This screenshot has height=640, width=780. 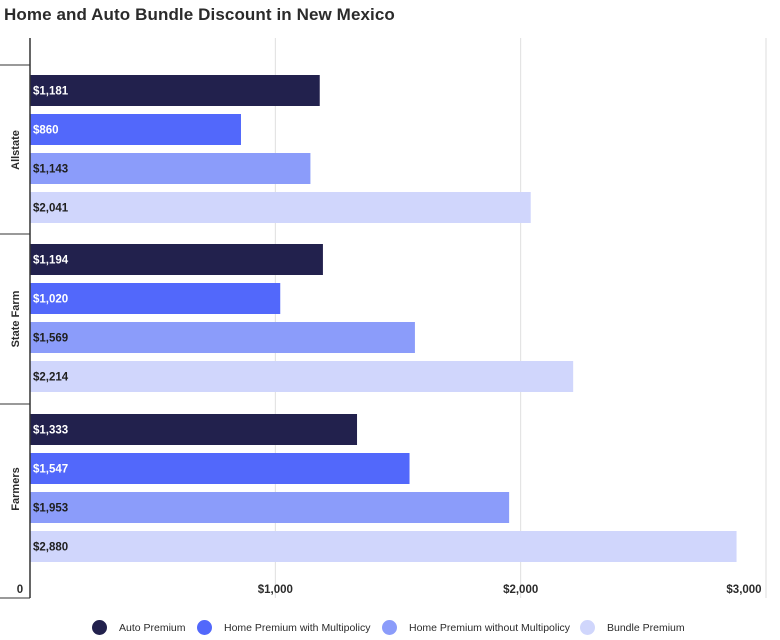 What do you see at coordinates (50, 170) in the screenshot?
I see `bar-value-label: $1,143` at bounding box center [50, 170].